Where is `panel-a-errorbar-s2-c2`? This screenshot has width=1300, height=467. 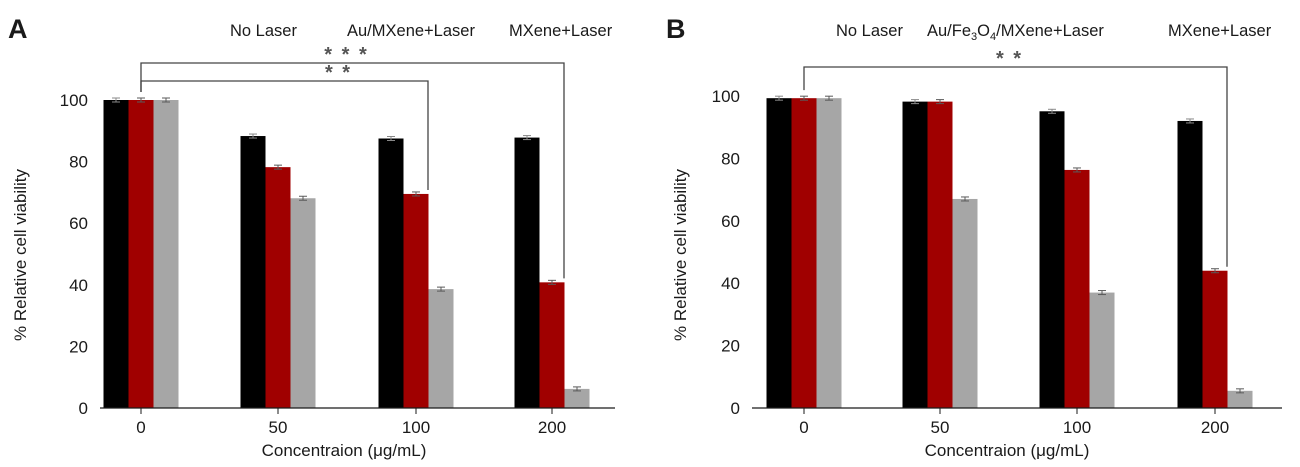 panel-a-errorbar-s2-c2 is located at coordinates (441, 289).